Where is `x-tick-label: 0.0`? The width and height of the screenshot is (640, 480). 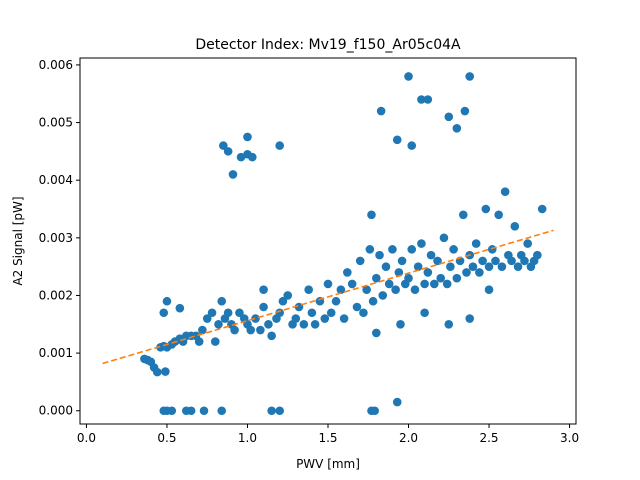 x-tick-label: 0.0 is located at coordinates (86, 438).